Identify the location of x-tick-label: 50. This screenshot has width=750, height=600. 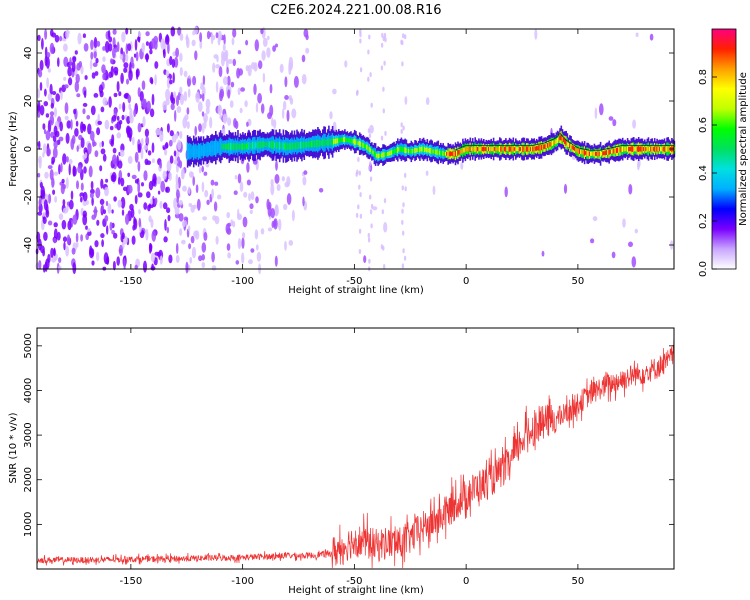
(578, 581).